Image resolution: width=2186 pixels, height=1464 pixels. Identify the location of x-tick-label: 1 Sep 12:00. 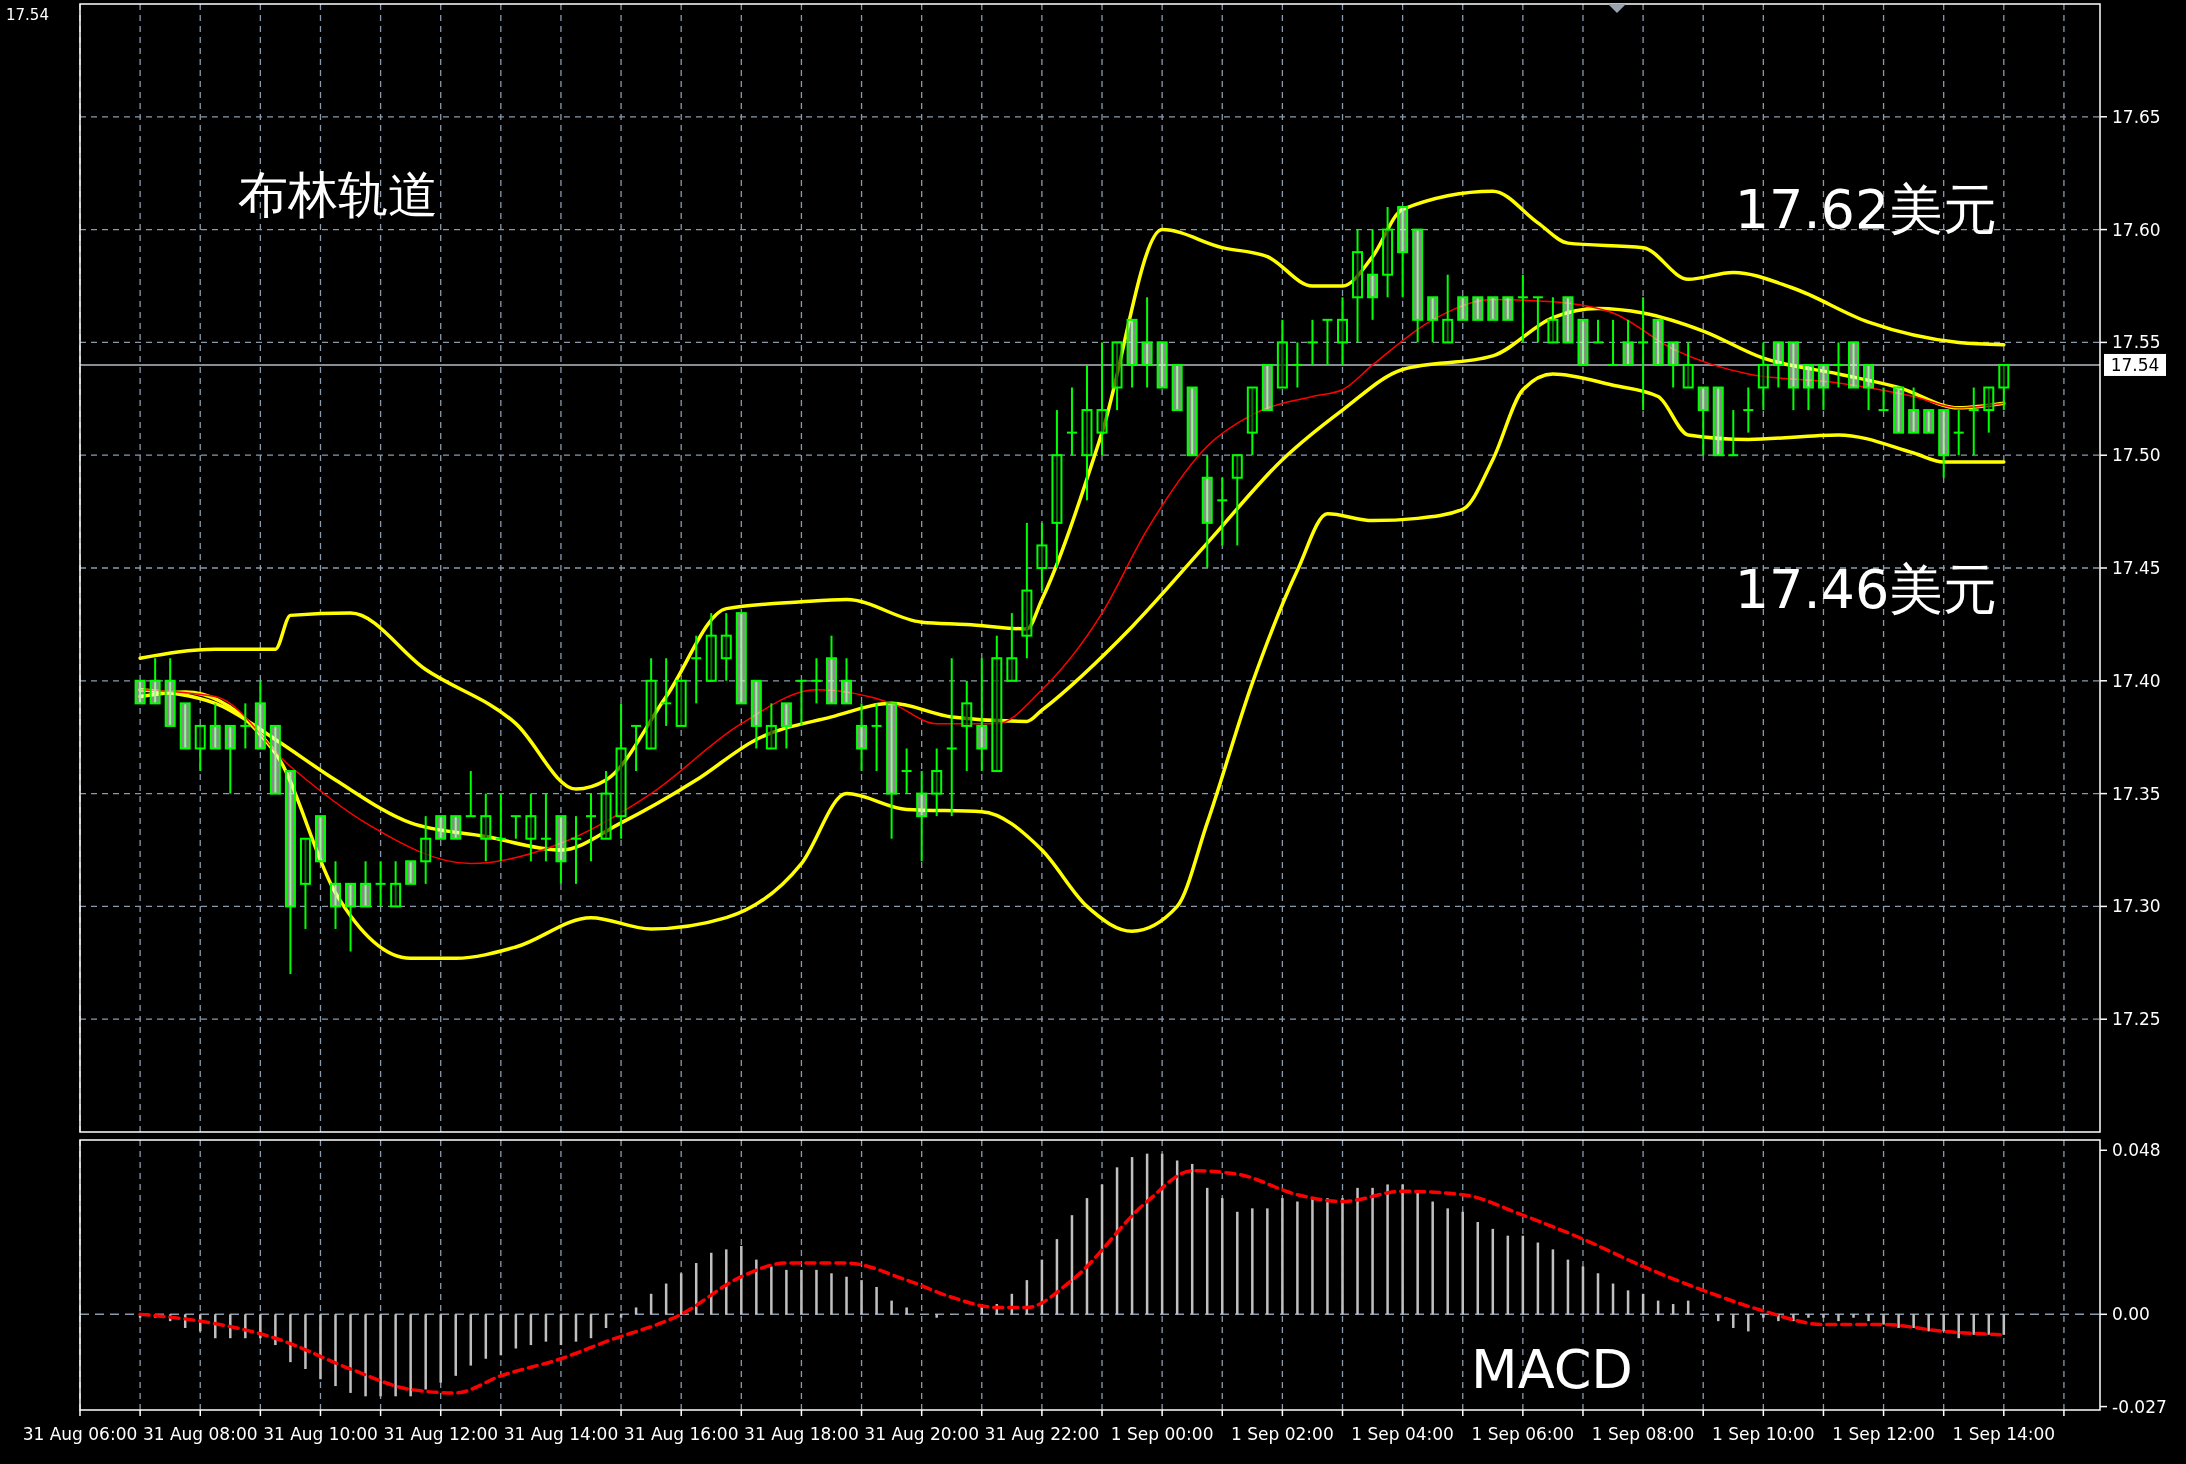
(1883, 1434).